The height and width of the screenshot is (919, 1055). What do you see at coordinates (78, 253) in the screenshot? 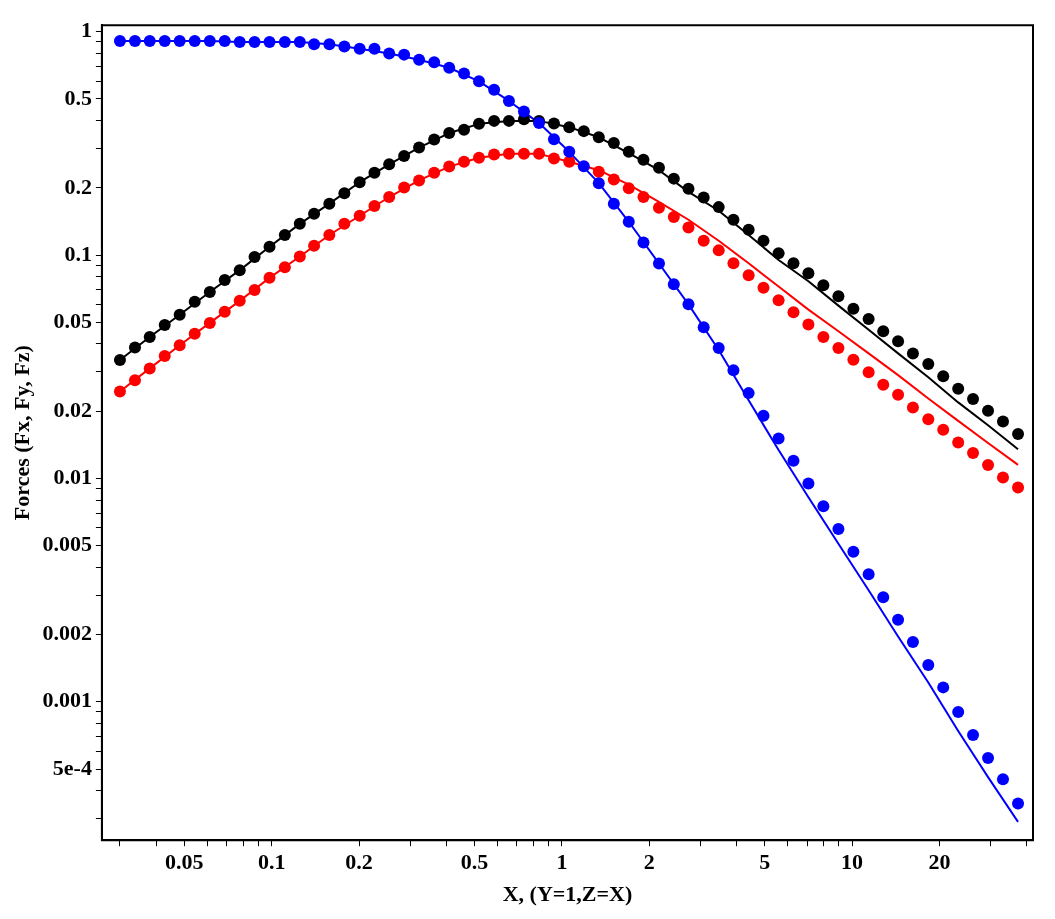
I see `y-tick-label: 0.1` at bounding box center [78, 253].